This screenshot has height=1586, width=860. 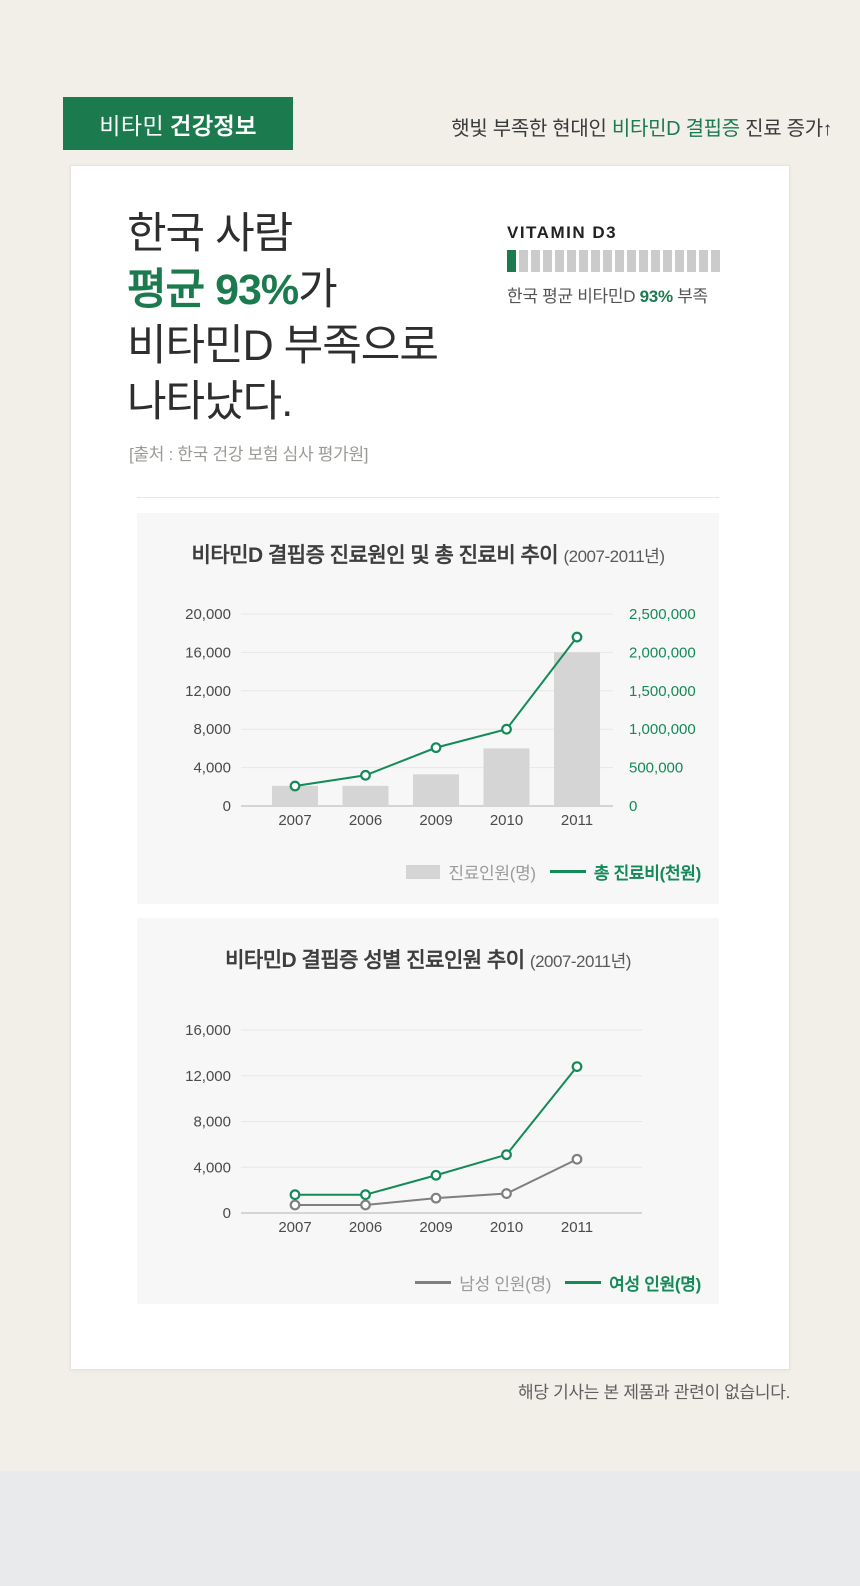 I want to click on source-note: [출처 : 한국 건강 보험 심사 평가원], so click(x=249, y=454).